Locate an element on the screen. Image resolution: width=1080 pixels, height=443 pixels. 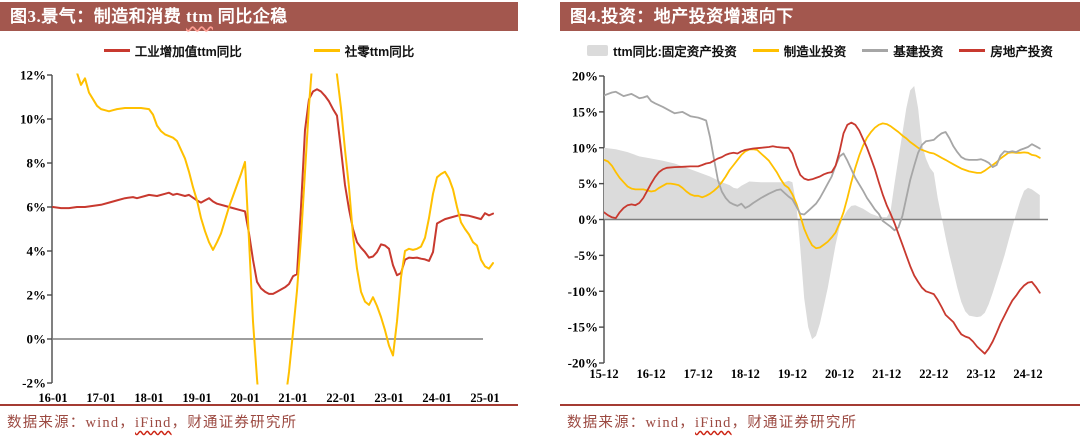
x-tick-label: 17-12 is located at coordinates (698, 374).